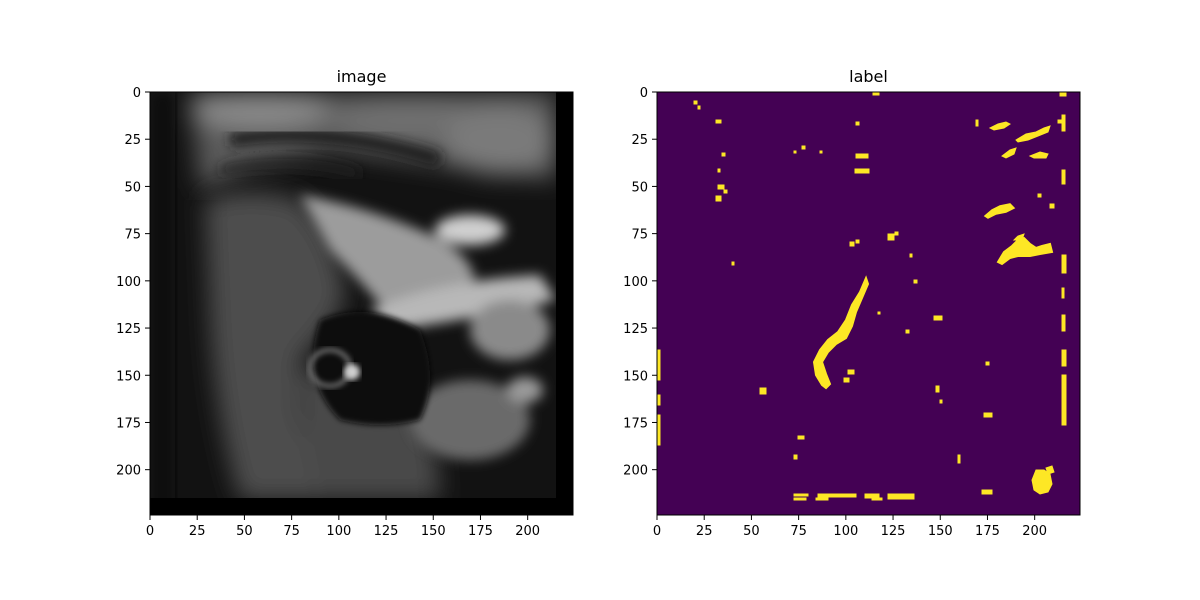  What do you see at coordinates (128, 423) in the screenshot?
I see `image-ytick-label: 175` at bounding box center [128, 423].